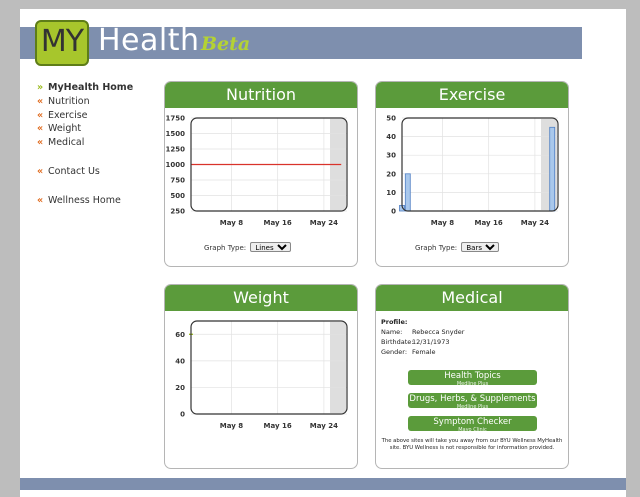 The image size is (640, 497). Describe the element at coordinates (438, 332) in the screenshot. I see `name-value: Rebecca Snyder` at that location.